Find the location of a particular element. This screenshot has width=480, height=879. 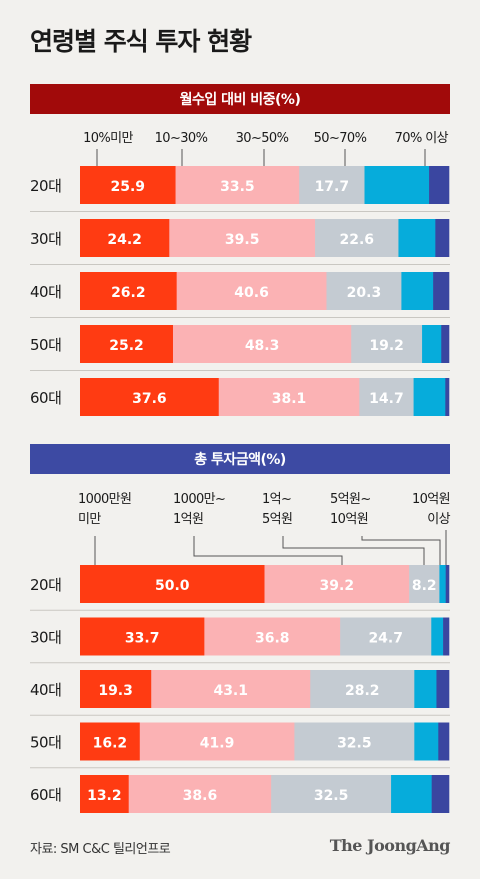

data-label: 33.5 is located at coordinates (237, 187).